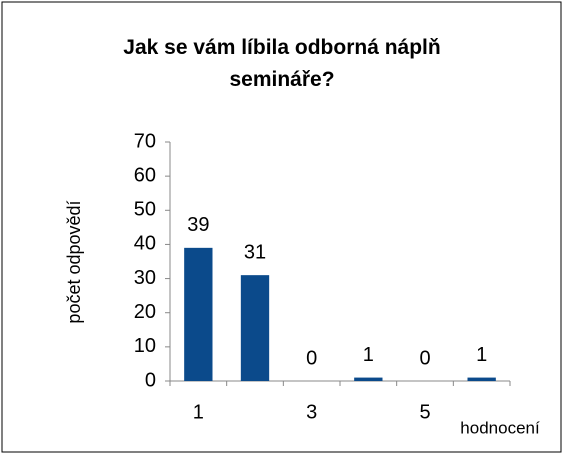 This screenshot has height=454, width=564. I want to click on y-tick-label: 60, so click(145, 175).